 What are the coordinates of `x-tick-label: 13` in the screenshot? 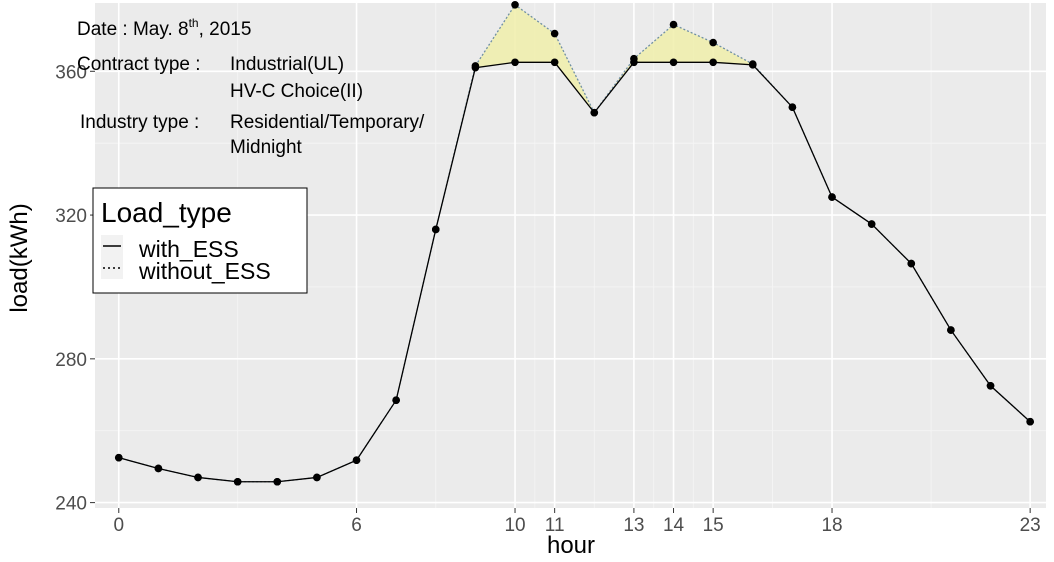 It's located at (633, 525).